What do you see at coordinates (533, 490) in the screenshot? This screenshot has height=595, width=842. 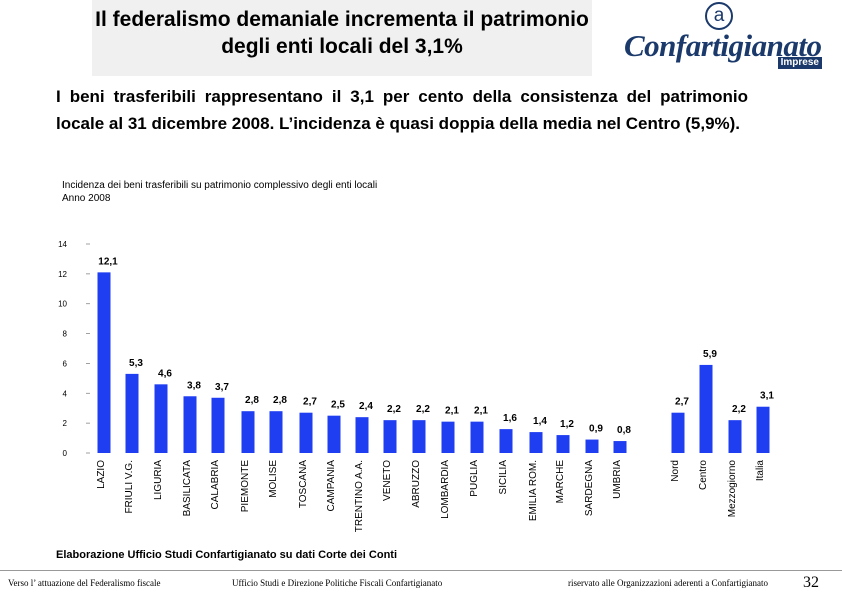 I see `x-tick-label: EMILIA ROM.` at bounding box center [533, 490].